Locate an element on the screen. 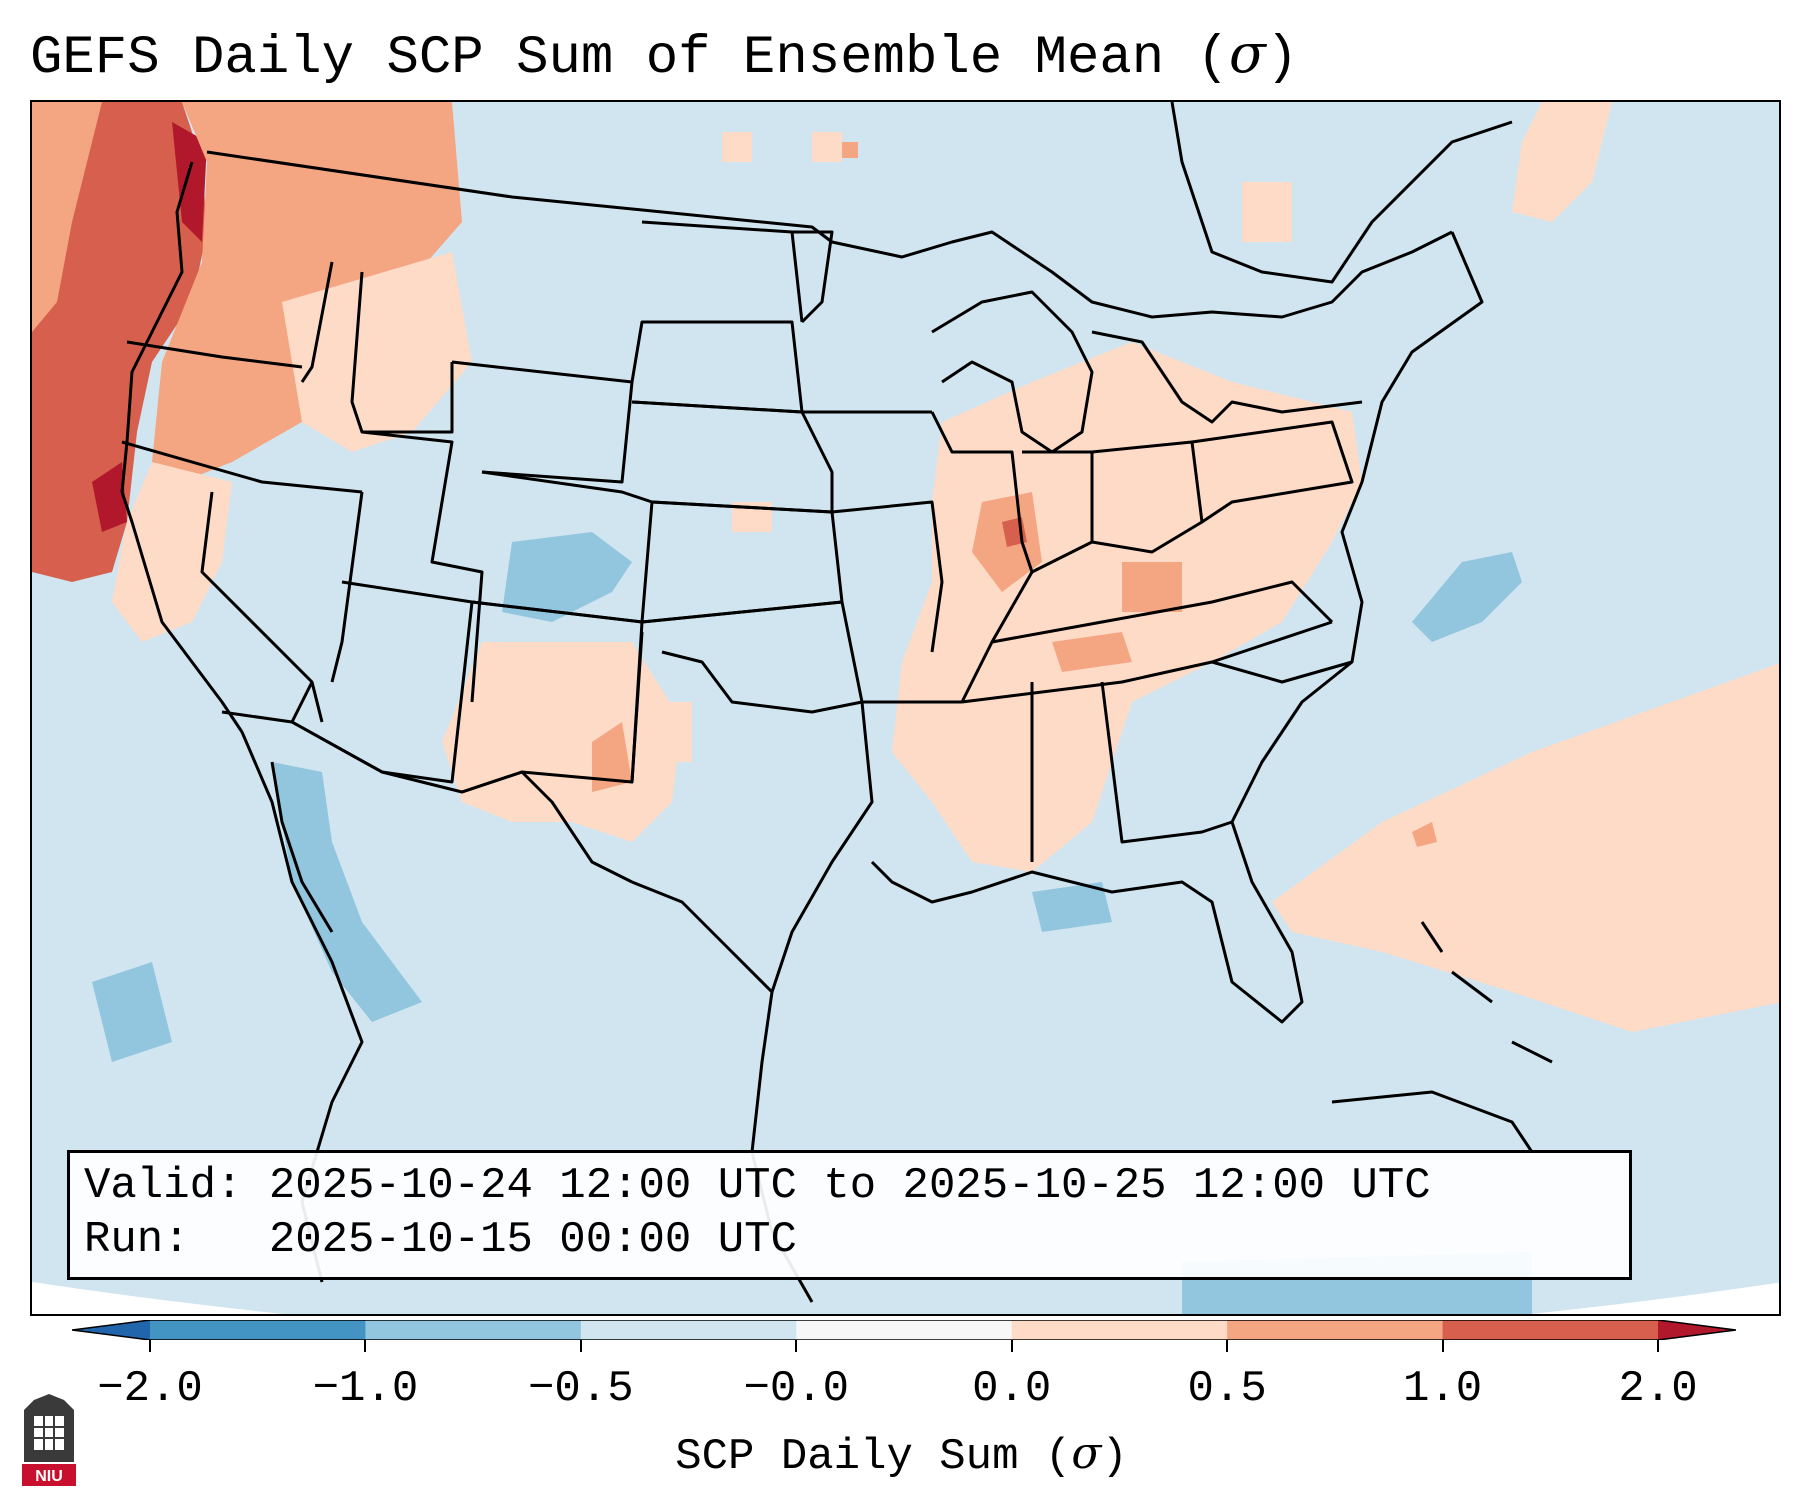  anomaly-pnw-strong is located at coordinates (119, 342).